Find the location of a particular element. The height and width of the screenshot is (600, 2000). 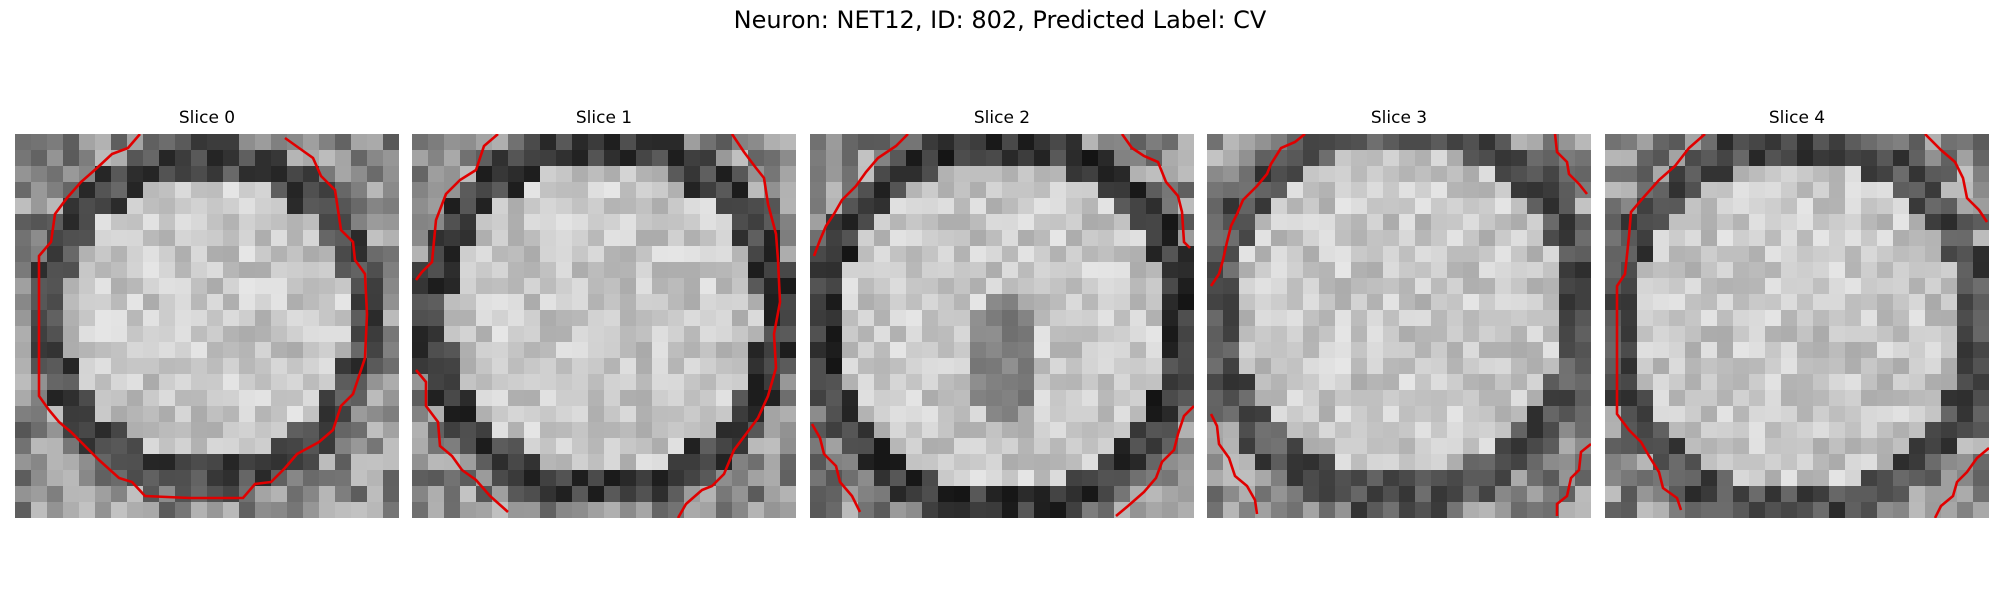

slice-title-1: Slice 1 is located at coordinates (604, 118).